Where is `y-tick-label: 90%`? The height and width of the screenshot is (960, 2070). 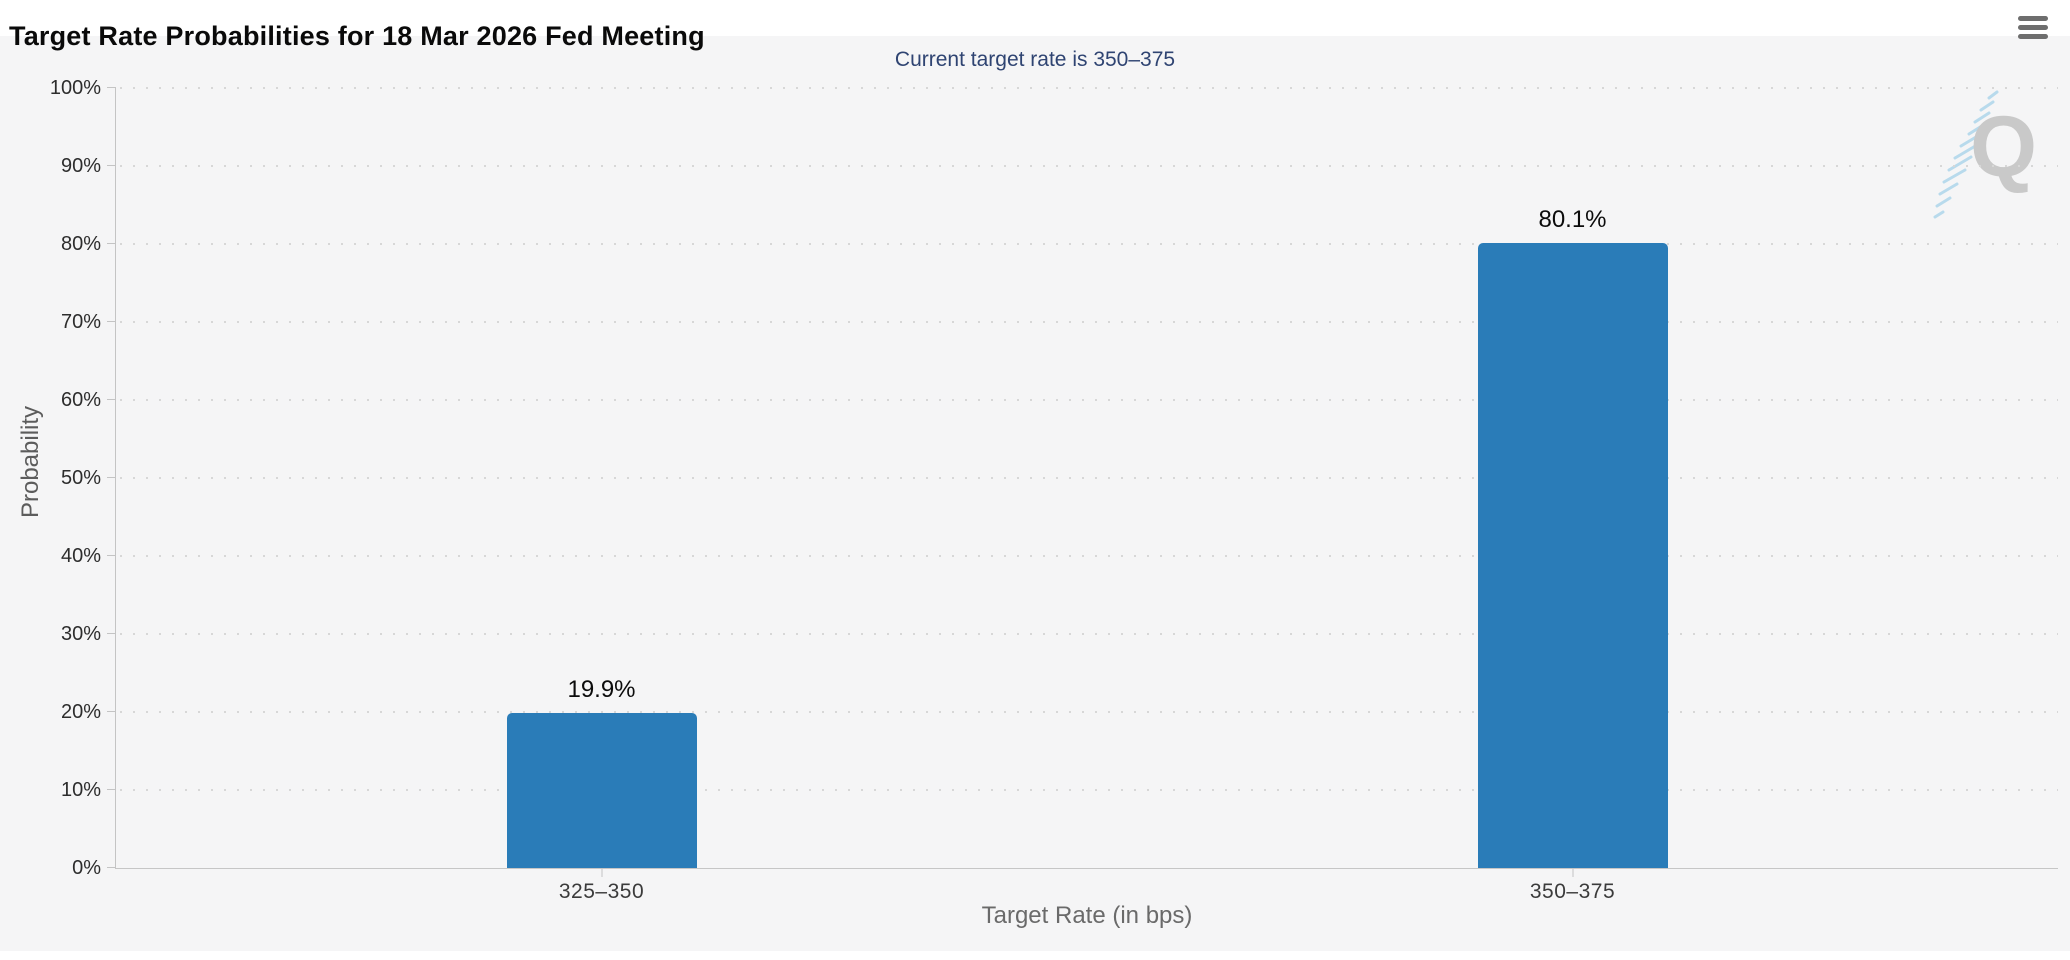 y-tick-label: 90% is located at coordinates (80, 166).